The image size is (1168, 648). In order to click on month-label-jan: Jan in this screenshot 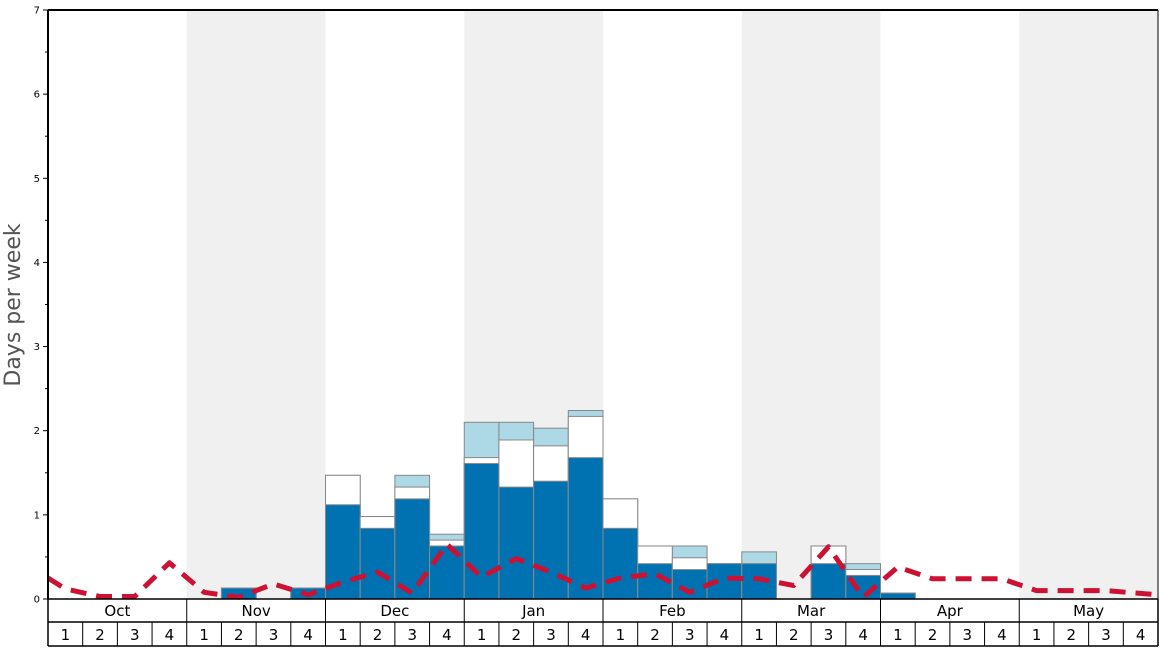, I will do `click(533, 611)`.